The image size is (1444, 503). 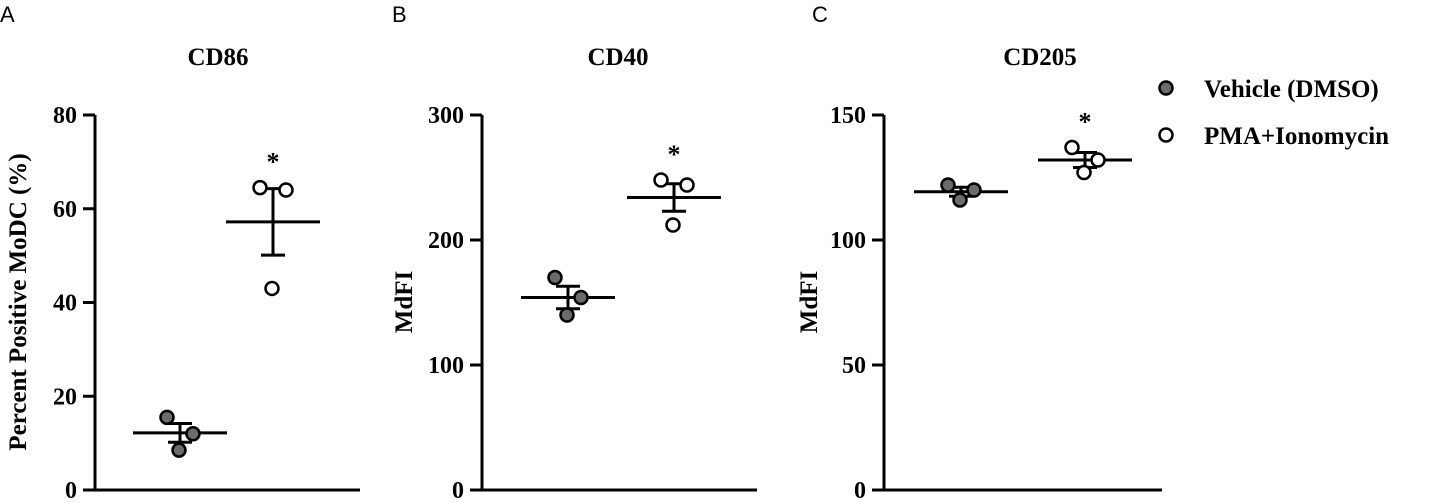 What do you see at coordinates (446, 241) in the screenshot?
I see `y-tick-label: 200` at bounding box center [446, 241].